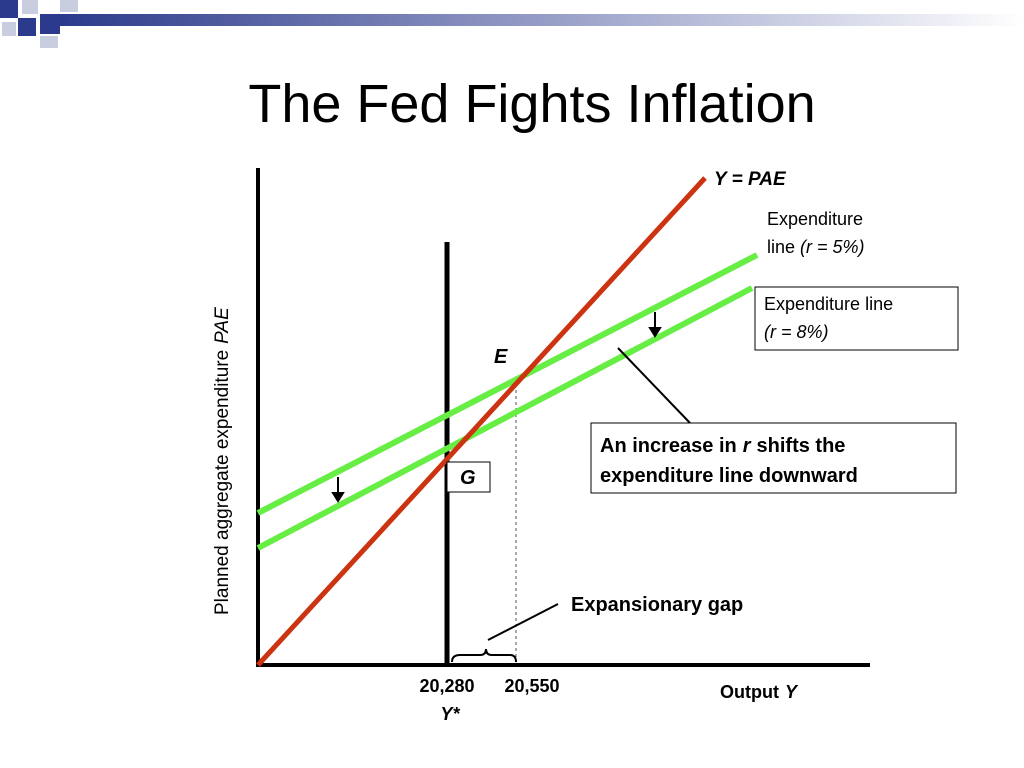 The width and height of the screenshot is (1024, 768). Describe the element at coordinates (531, 104) in the screenshot. I see `title: The Fed Fights Inflation` at that location.